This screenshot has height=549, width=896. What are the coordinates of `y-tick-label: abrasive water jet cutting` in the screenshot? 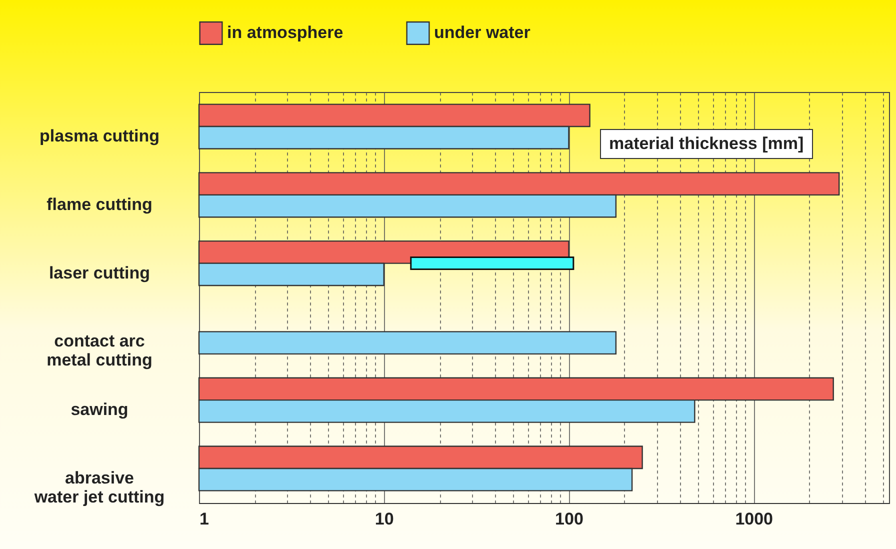 It's located at (99, 487).